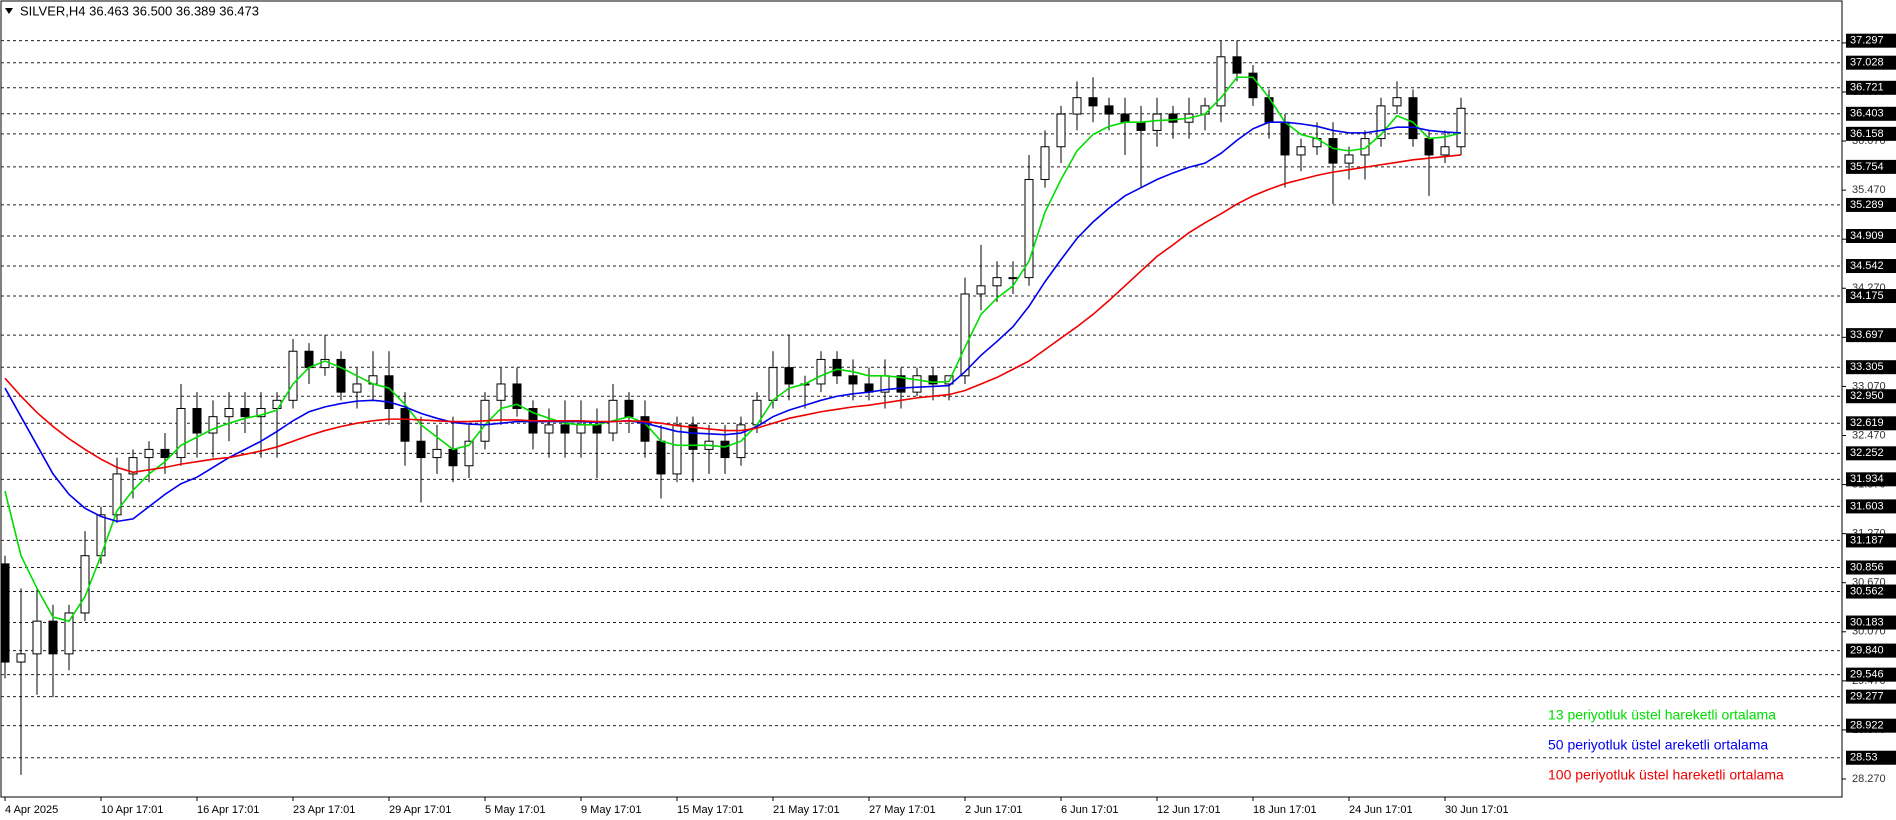 This screenshot has width=1896, height=820. Describe the element at coordinates (1869, 435) in the screenshot. I see `y-tick-label: 32.470` at that location.